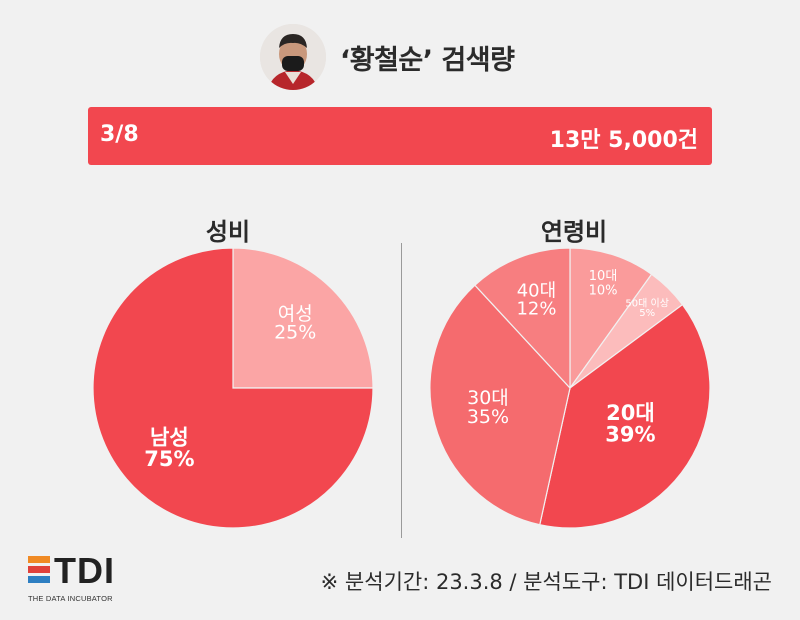  What do you see at coordinates (603, 291) in the screenshot?
I see `slice-value-label: 10%` at bounding box center [603, 291].